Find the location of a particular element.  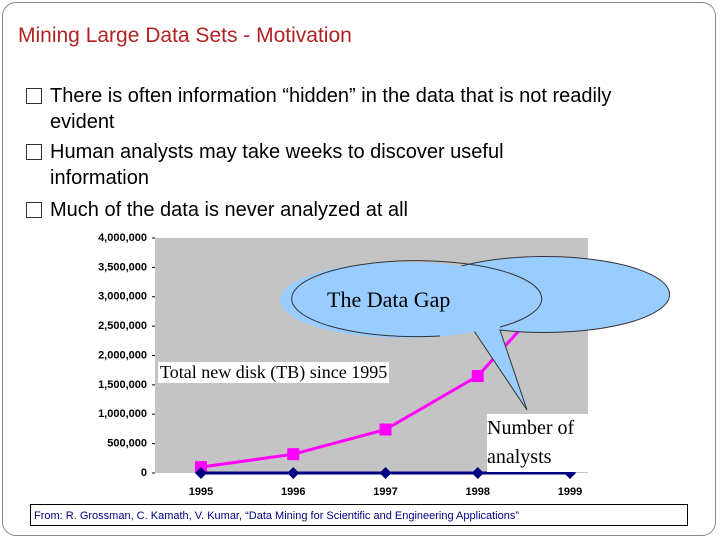

y-tick-label: 4,000,000 is located at coordinates (122, 238).